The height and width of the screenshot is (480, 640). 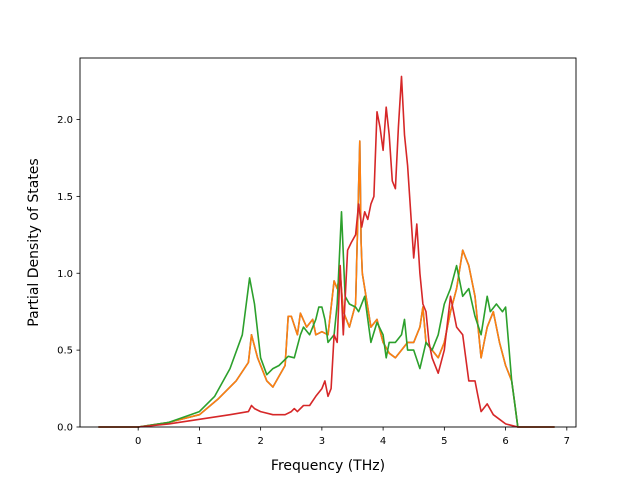 What do you see at coordinates (352, 437) in the screenshot?
I see `x-axis-ticks: 0 1 2 3 4 5 6 7` at bounding box center [352, 437].